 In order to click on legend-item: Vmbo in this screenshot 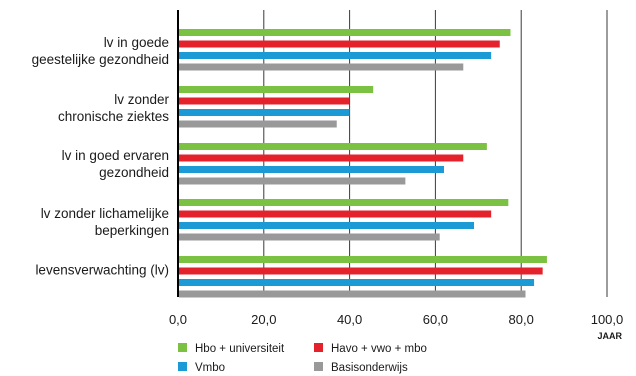, I will do `click(201, 368)`.